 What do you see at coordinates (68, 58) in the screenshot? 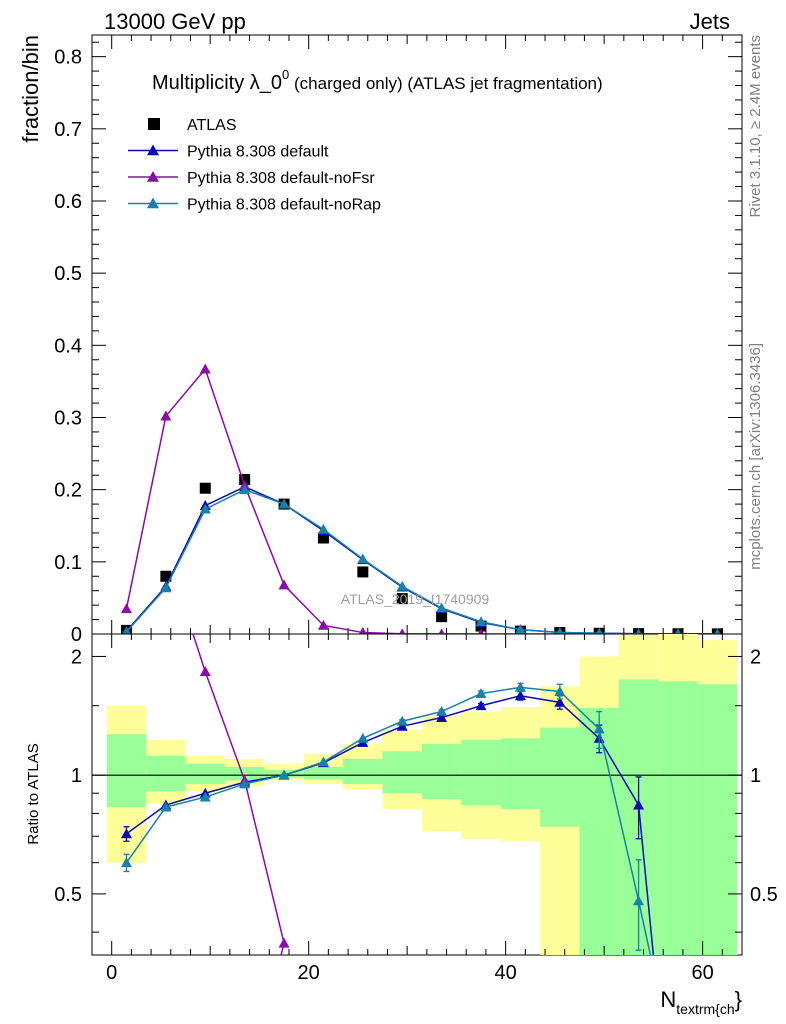
I see `main-ytick-label: 0.8` at bounding box center [68, 58].